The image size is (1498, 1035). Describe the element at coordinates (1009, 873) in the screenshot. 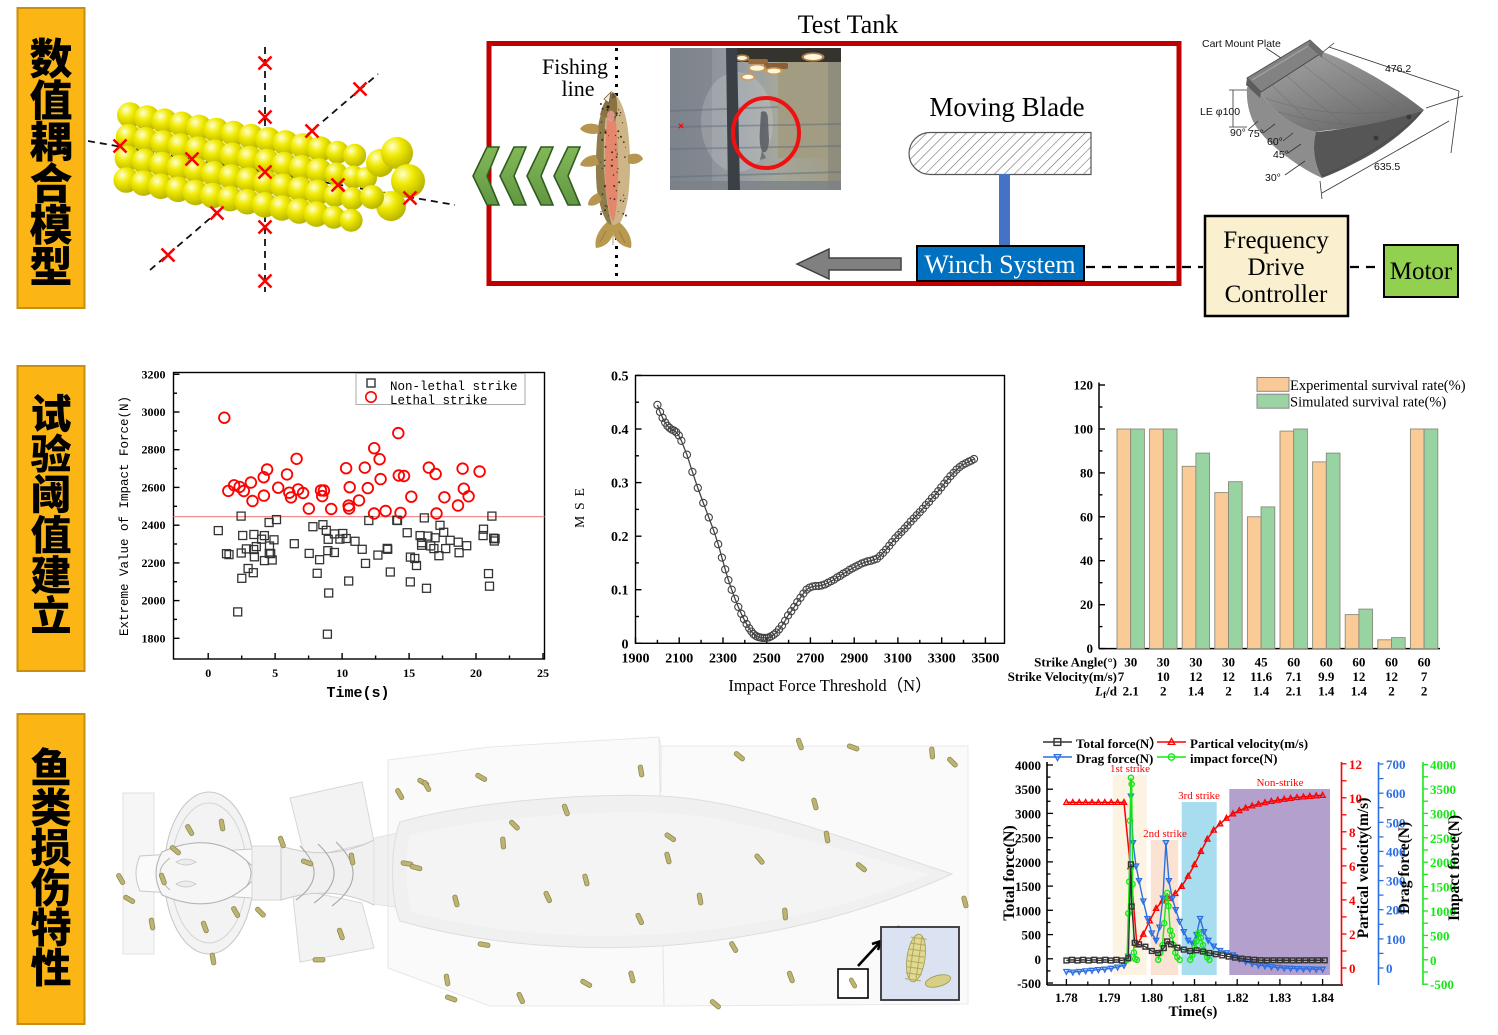

I see `svg-text: Total force(N)` at that location.